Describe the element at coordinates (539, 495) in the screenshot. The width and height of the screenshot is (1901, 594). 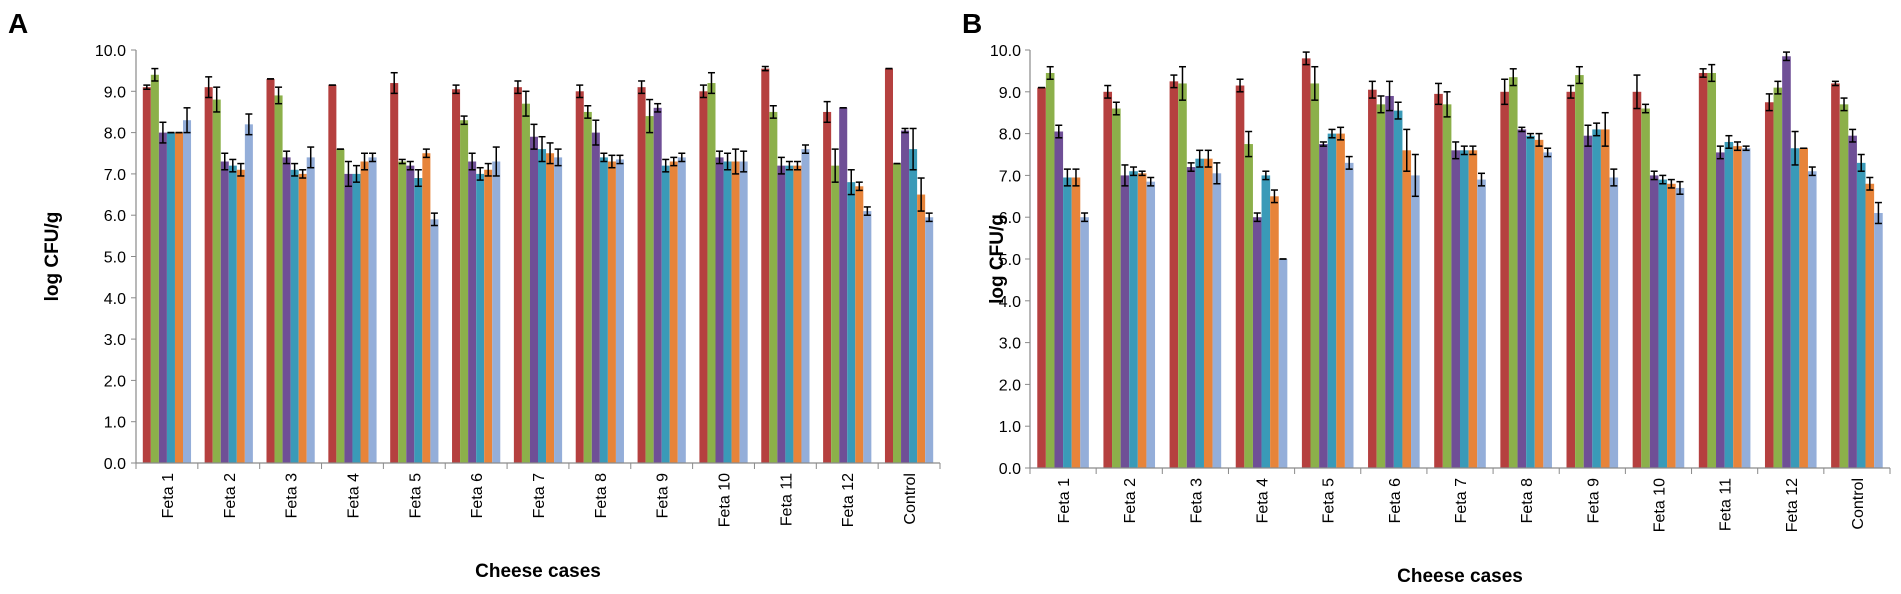
I see `chart1-category-label: Feta 7` at that location.